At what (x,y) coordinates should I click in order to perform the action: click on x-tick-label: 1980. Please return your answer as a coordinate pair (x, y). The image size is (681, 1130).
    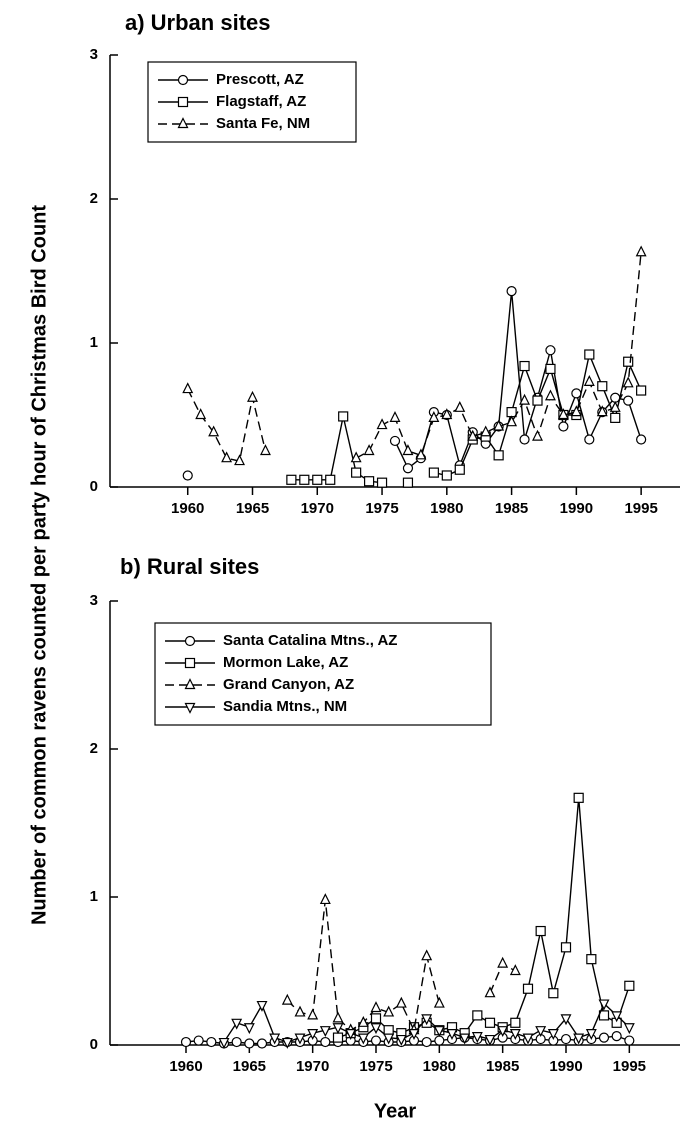
    Looking at the image, I should click on (446, 508).